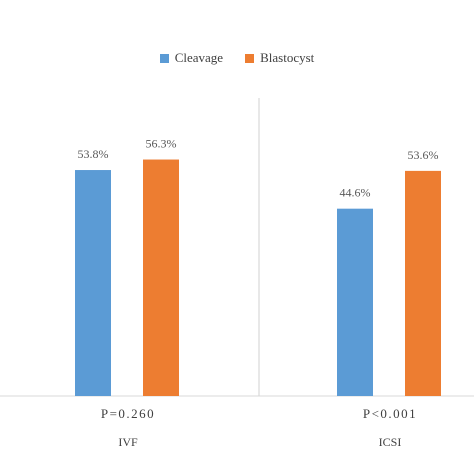 This screenshot has height=474, width=474. Describe the element at coordinates (423, 155) in the screenshot. I see `data-label-blastocyst-icsi: 53.6%` at that location.